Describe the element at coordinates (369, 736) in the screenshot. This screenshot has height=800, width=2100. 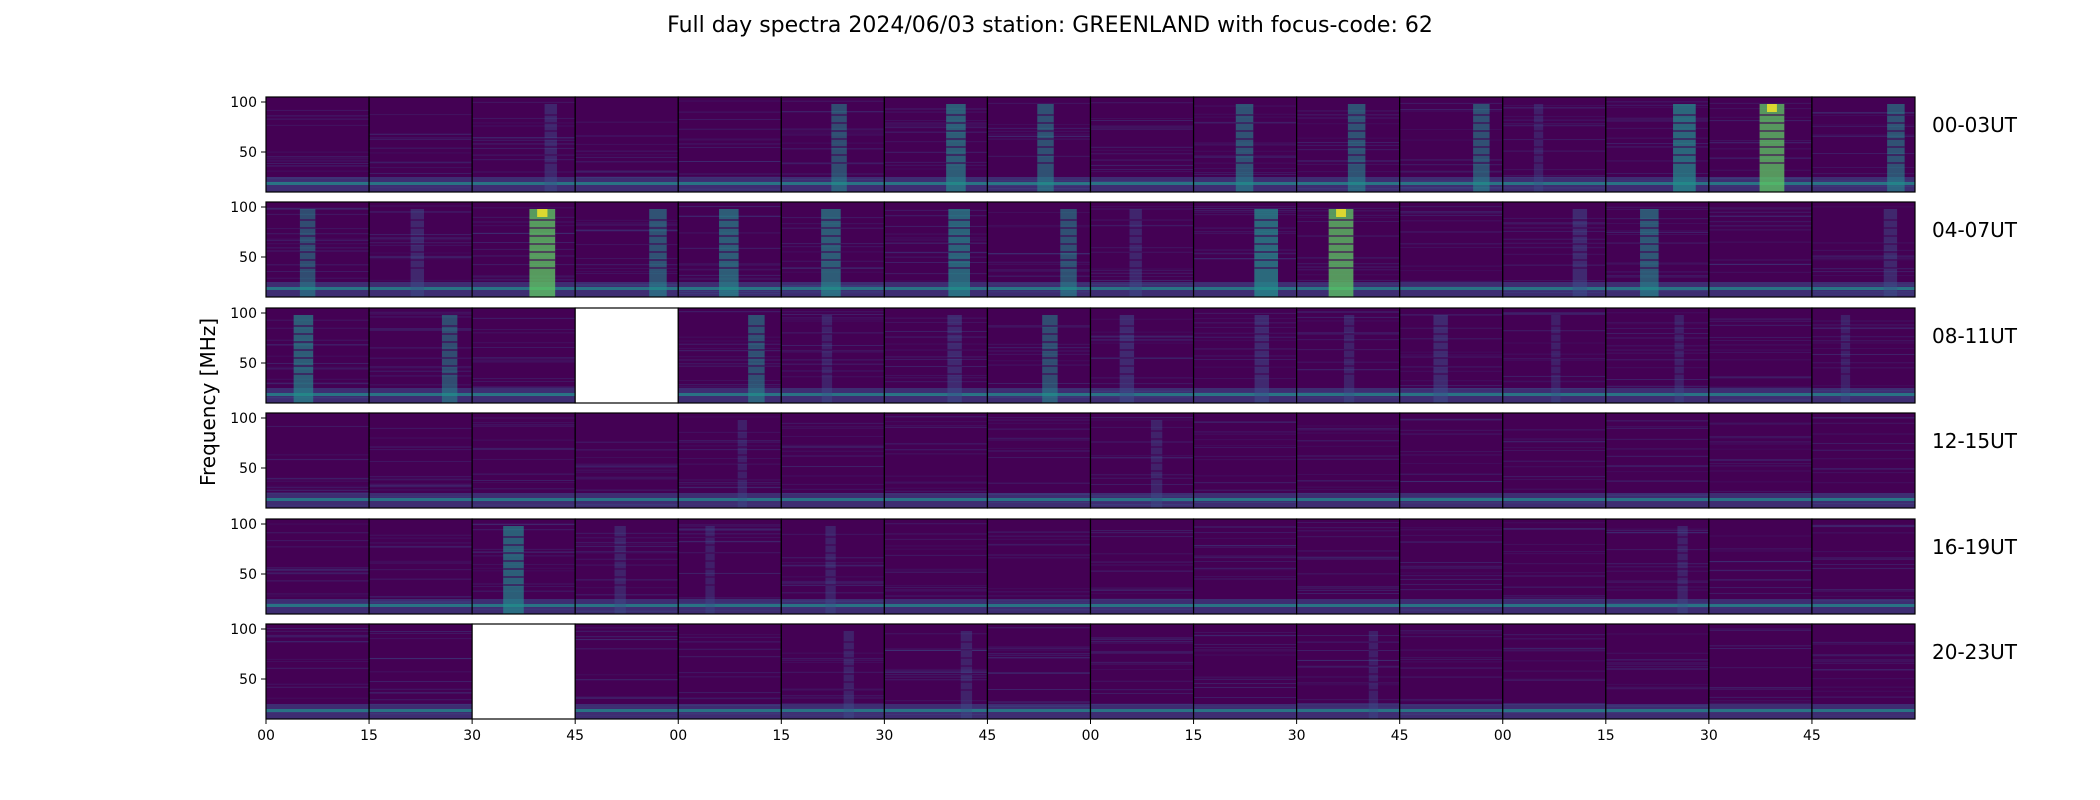
I see `x-tick-label: 15` at that location.